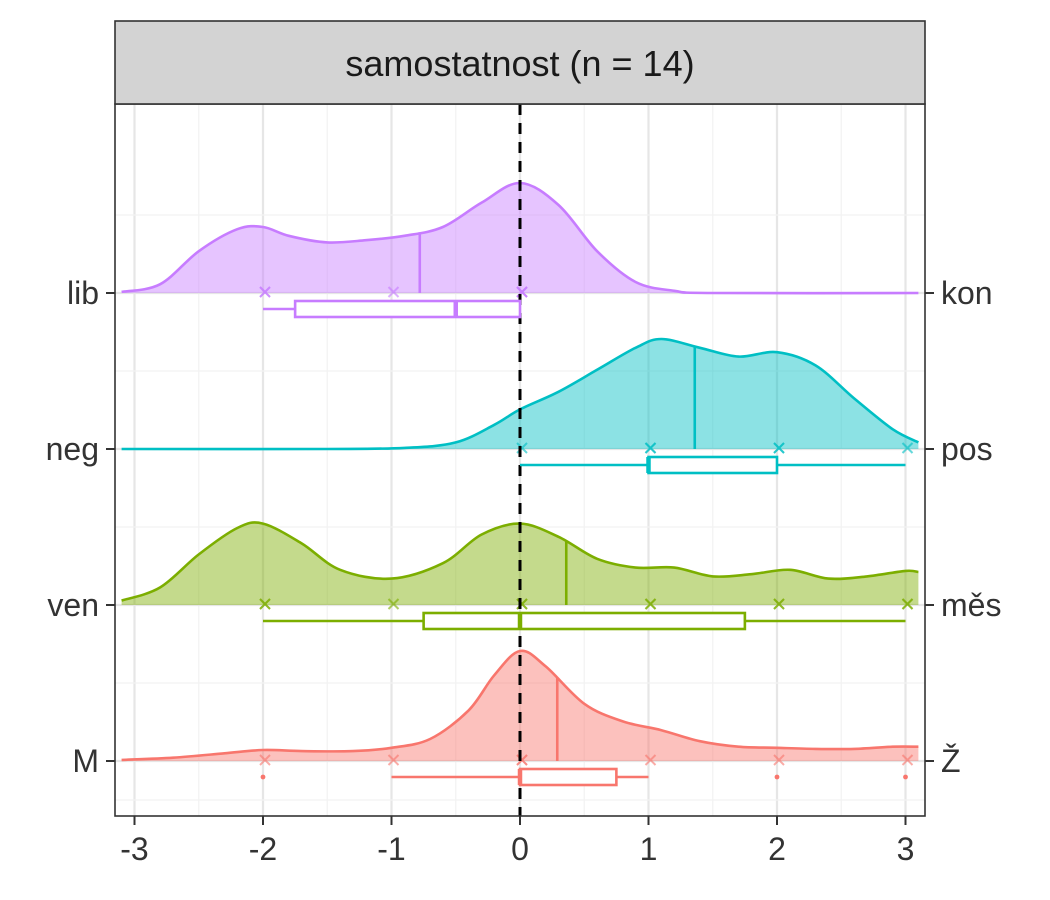 This screenshot has width=1050, height=900. I want to click on y-label-left: ven, so click(73, 605).